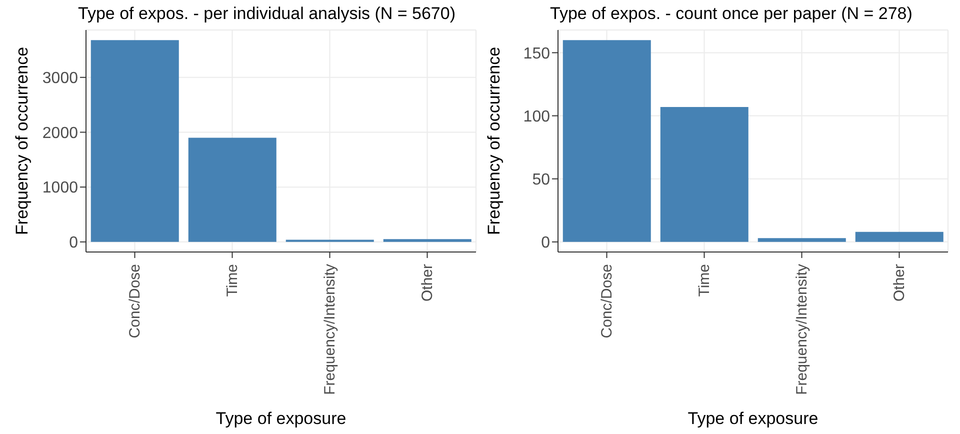 This screenshot has height=434, width=960. What do you see at coordinates (60, 79) in the screenshot?
I see `y-tick-label: 3000` at bounding box center [60, 79].